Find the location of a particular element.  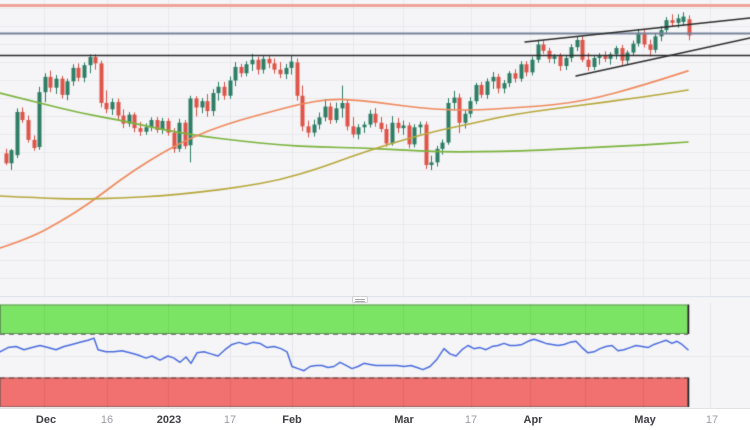

time-axis-label: 16 is located at coordinates (107, 420).